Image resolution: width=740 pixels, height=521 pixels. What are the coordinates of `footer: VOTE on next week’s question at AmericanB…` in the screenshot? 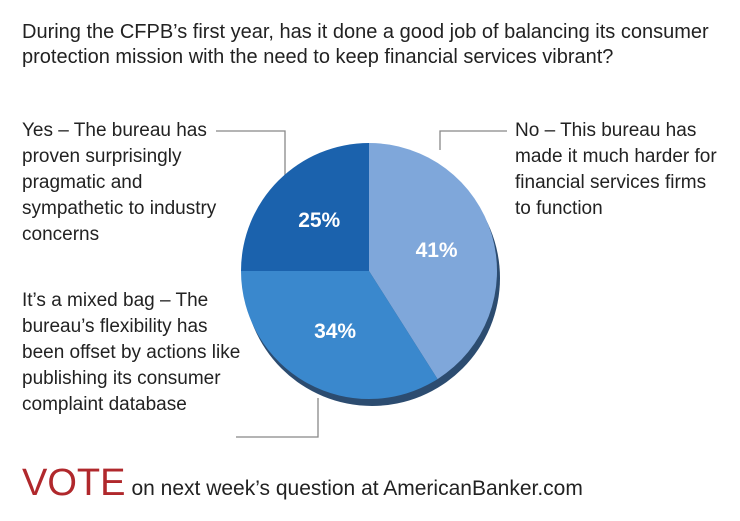 It's located at (302, 483).